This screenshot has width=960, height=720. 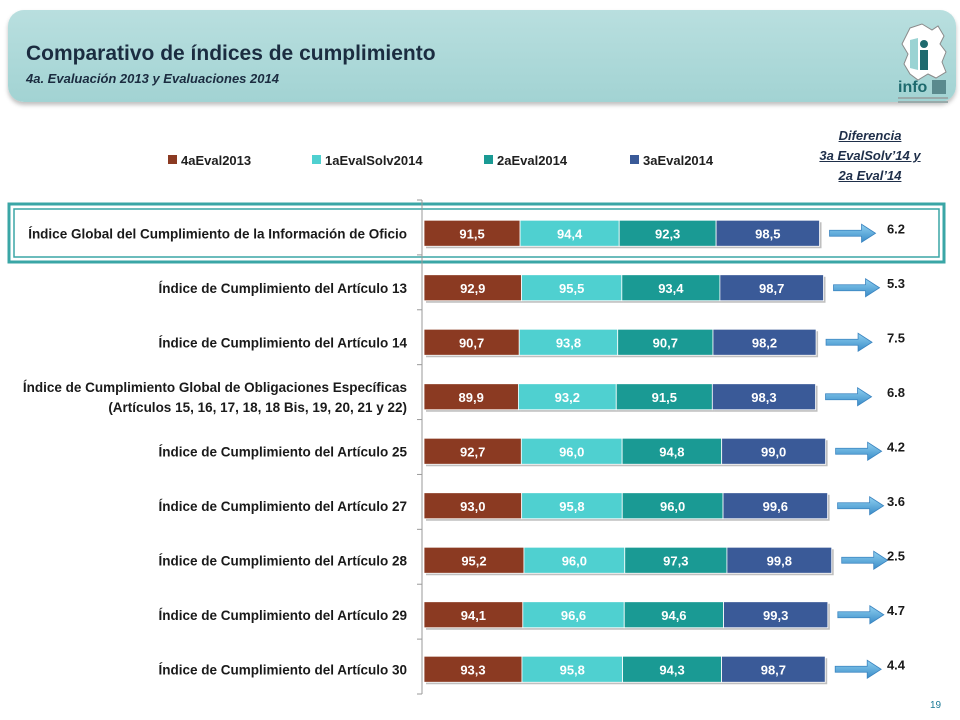 What do you see at coordinates (532, 160) in the screenshot?
I see `legend-label: 2aEval2014` at bounding box center [532, 160].